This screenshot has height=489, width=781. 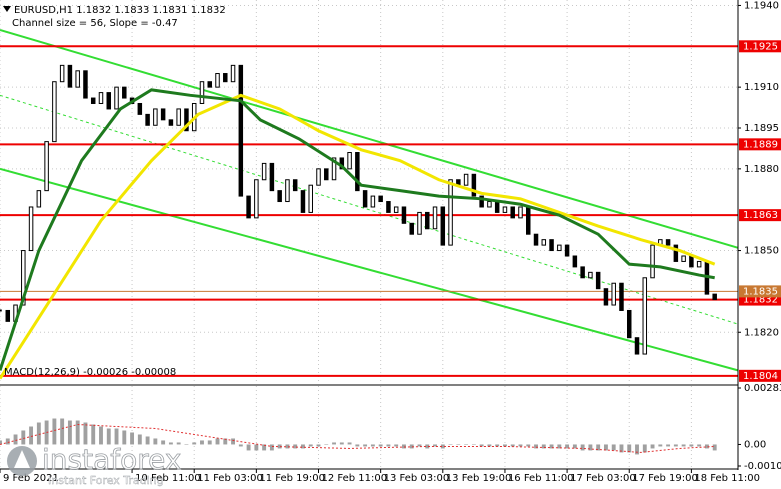 What do you see at coordinates (31, 478) in the screenshot?
I see `x-tick-label: 9 Feb 2021` at bounding box center [31, 478].